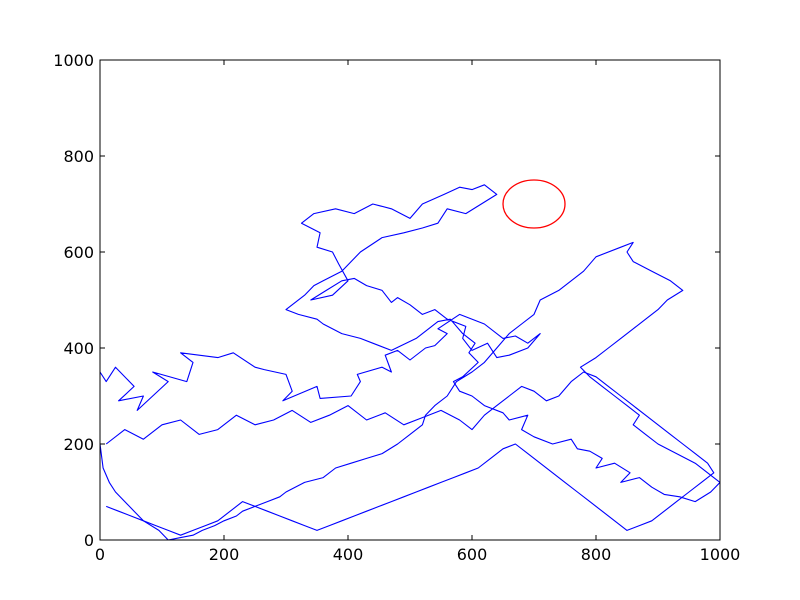 This screenshot has width=800, height=600. Describe the element at coordinates (100, 554) in the screenshot. I see `x-tick-label: 0` at that location.